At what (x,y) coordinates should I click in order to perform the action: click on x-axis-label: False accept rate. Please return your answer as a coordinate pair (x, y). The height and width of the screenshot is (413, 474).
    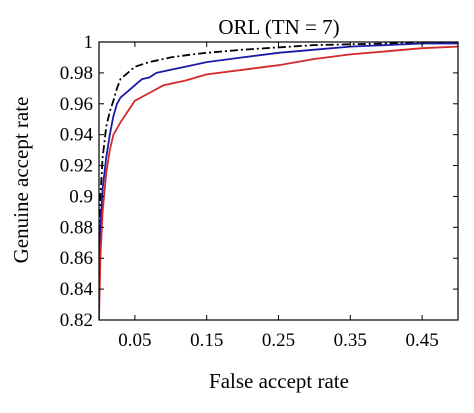
    Looking at the image, I should click on (279, 381).